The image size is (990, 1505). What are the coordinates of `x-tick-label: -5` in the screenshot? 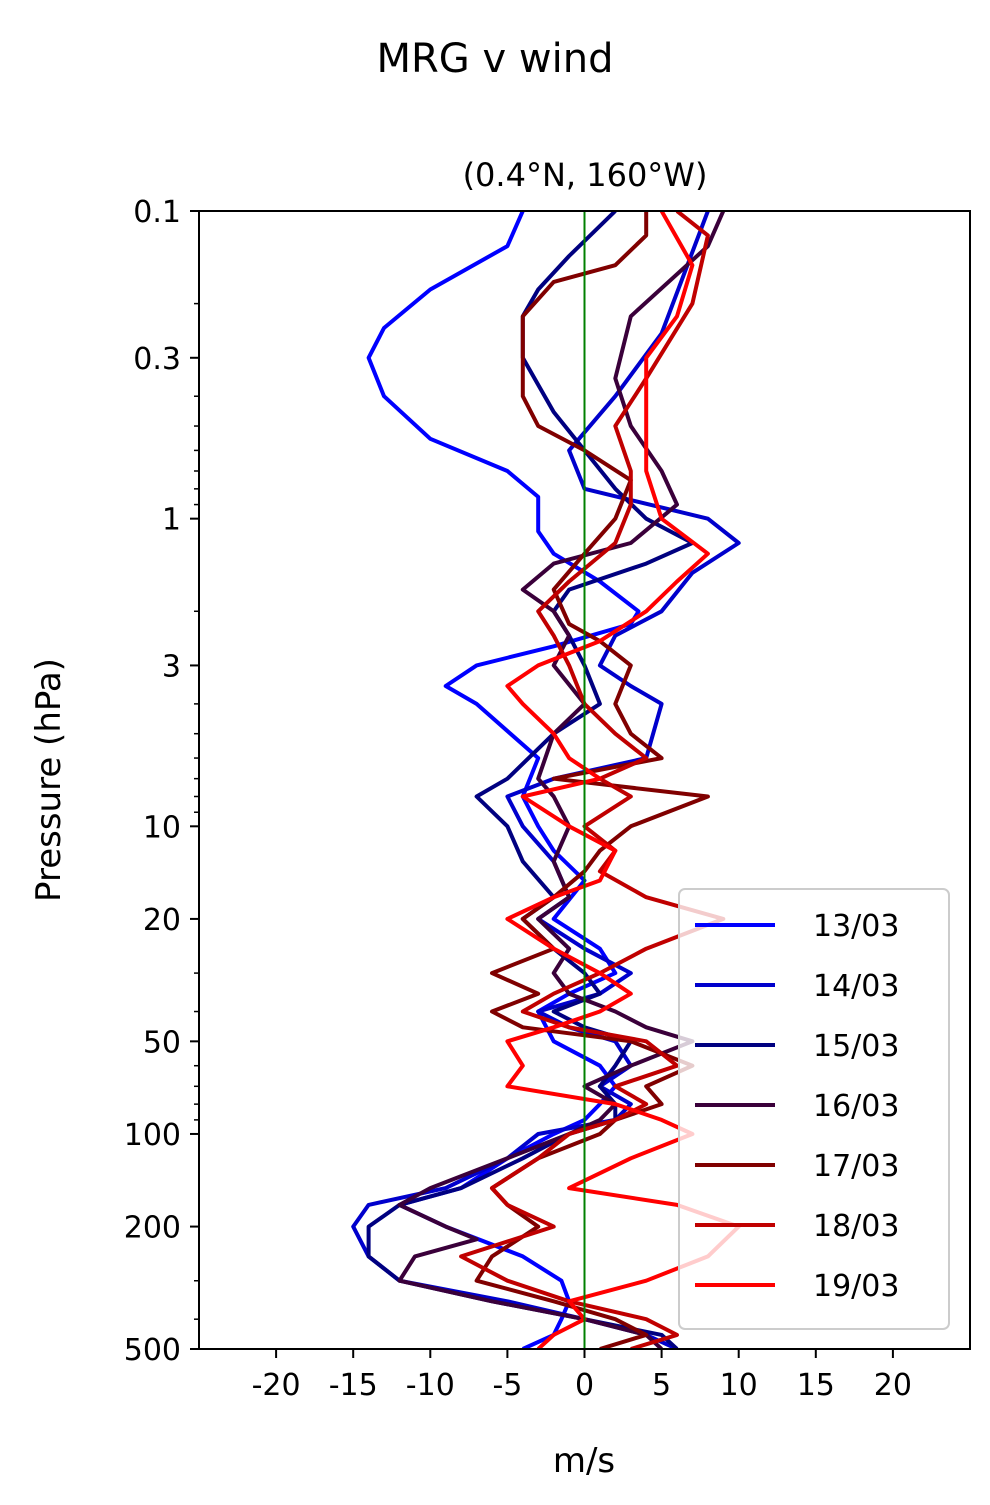 It's located at (507, 1385).